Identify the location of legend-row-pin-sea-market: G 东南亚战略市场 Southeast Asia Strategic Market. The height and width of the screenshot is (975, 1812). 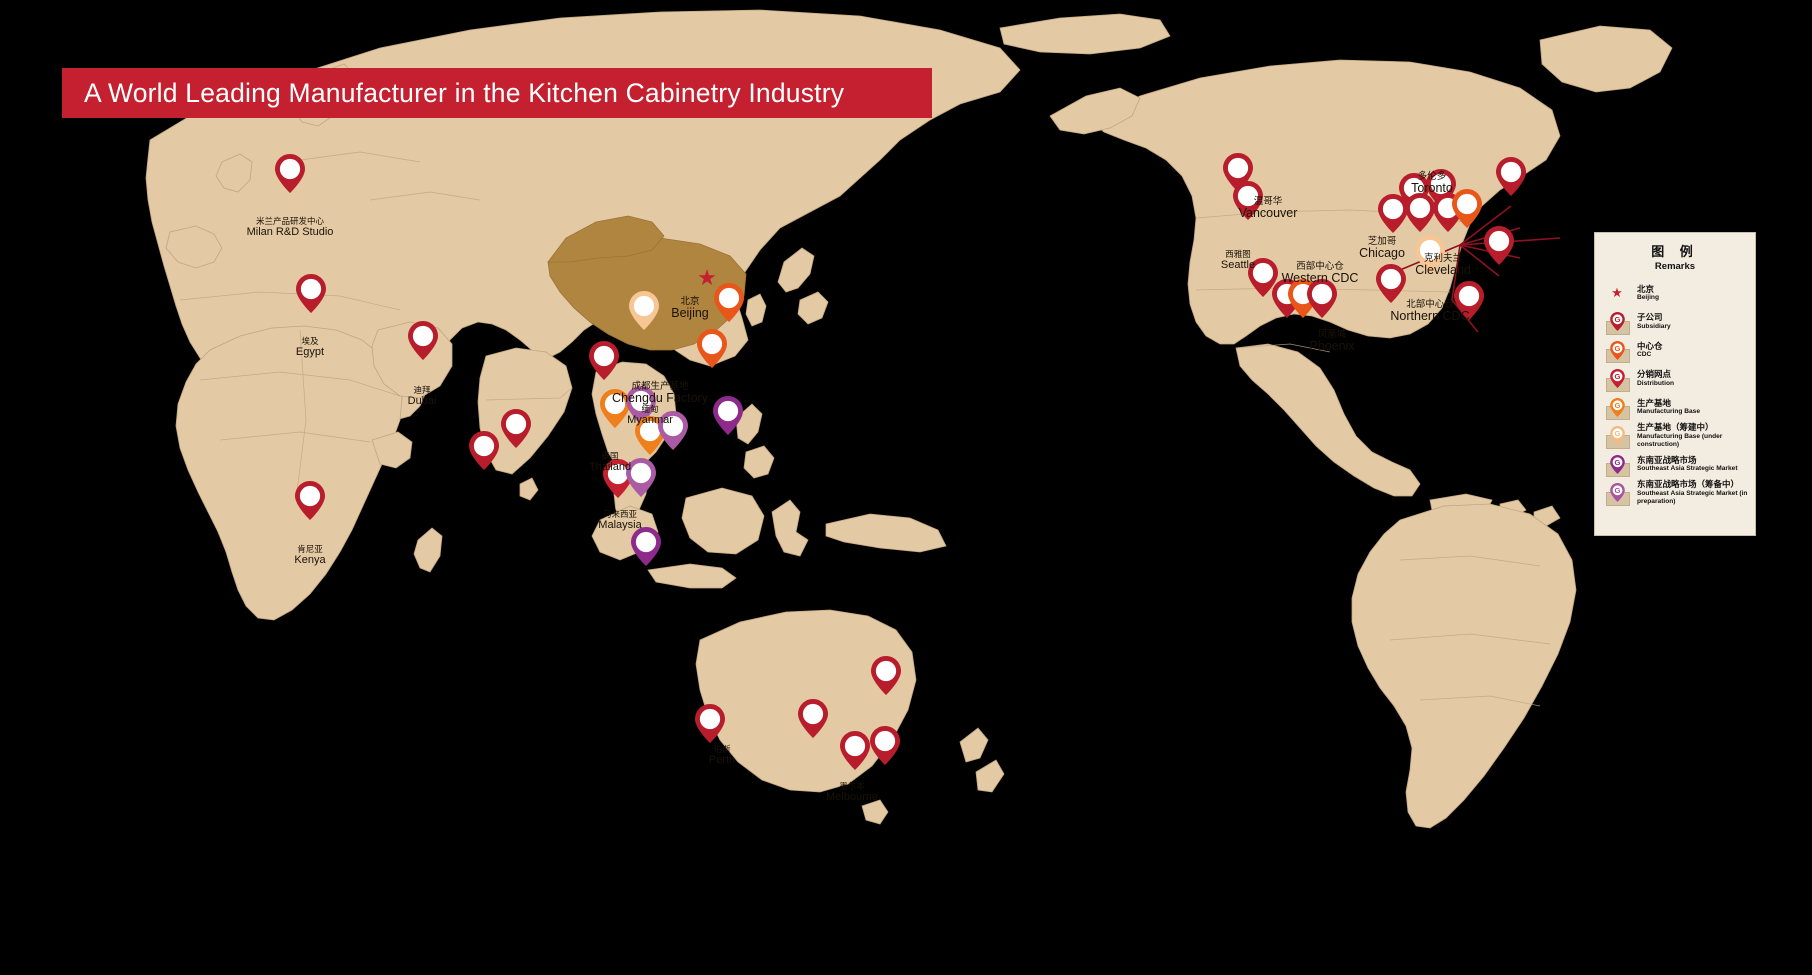
(1675, 464).